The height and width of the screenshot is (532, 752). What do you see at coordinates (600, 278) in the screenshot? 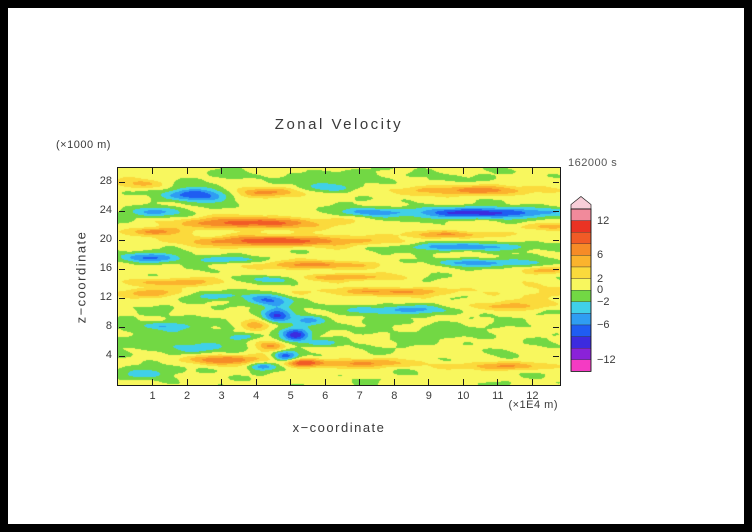
I see `colorbar-label: 2` at bounding box center [600, 278].